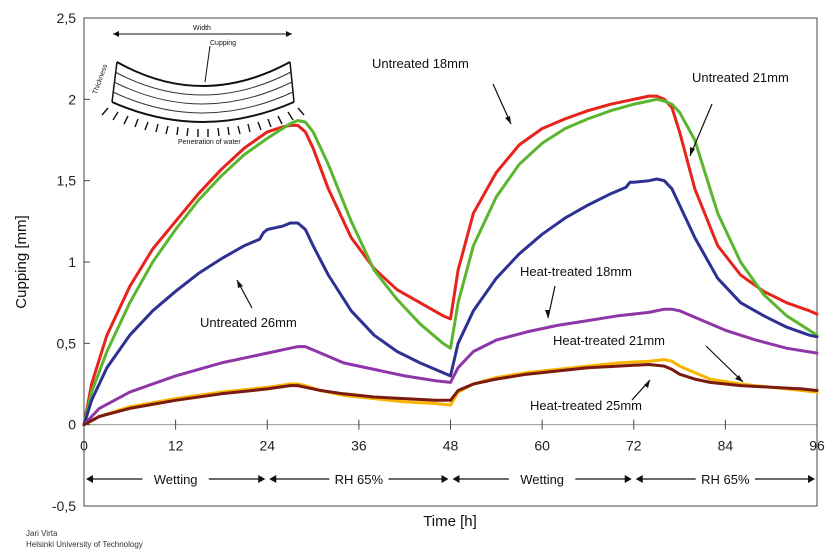  Describe the element at coordinates (701, 130) in the screenshot. I see `arrow-untreated-21mm` at that location.